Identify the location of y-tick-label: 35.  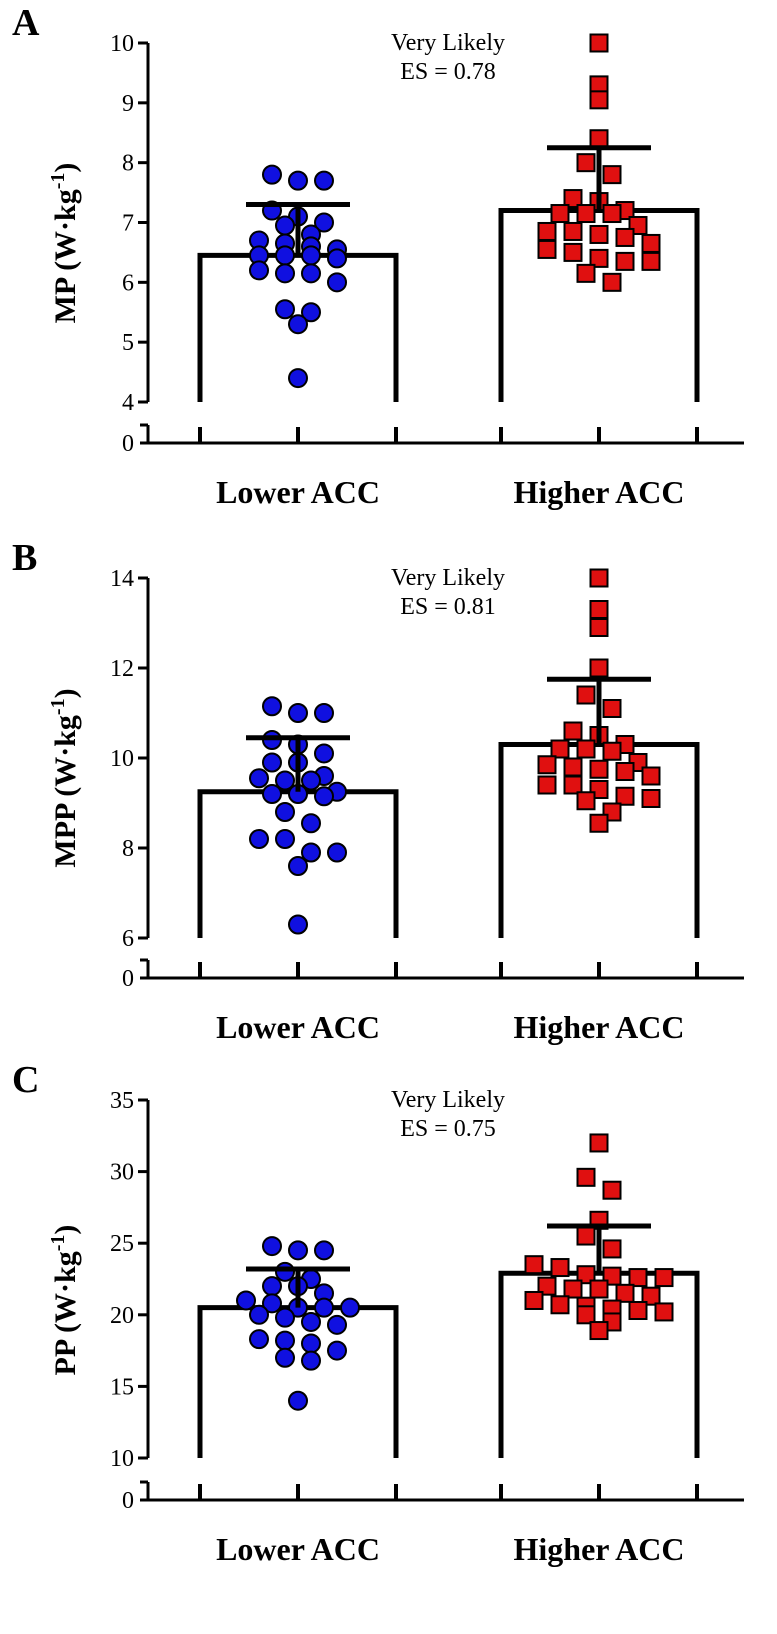
(122, 1101).